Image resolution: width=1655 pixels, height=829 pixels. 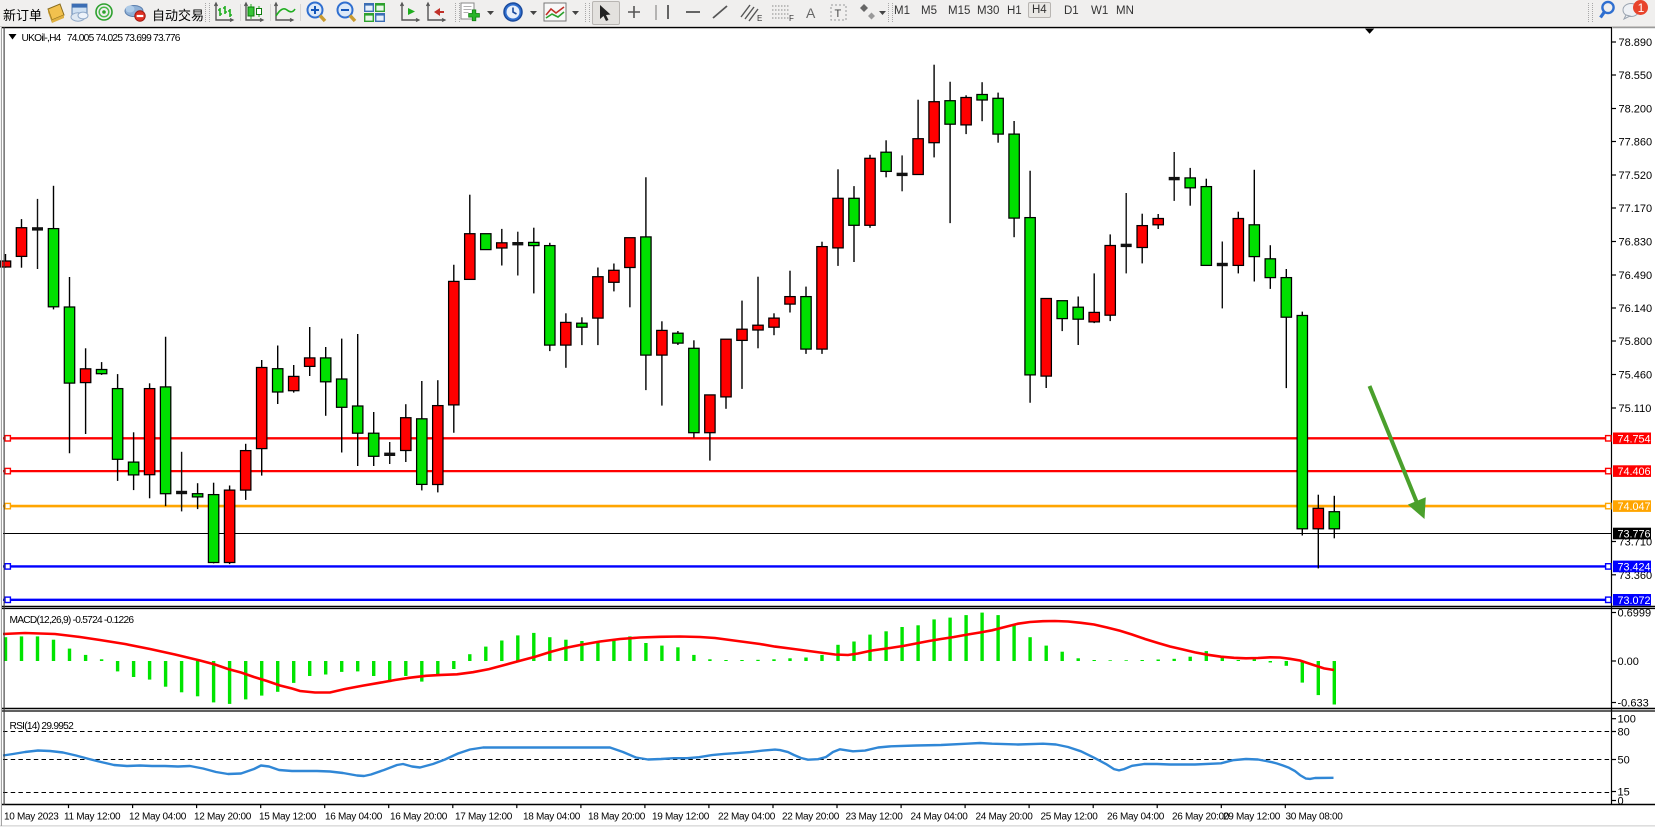 I want to click on svg-text: 74.754, so click(x=1634, y=439).